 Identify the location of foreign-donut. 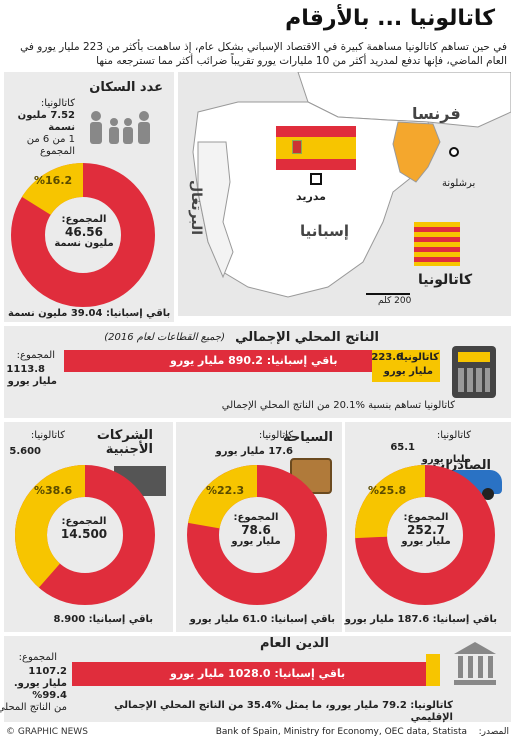
(85, 535).